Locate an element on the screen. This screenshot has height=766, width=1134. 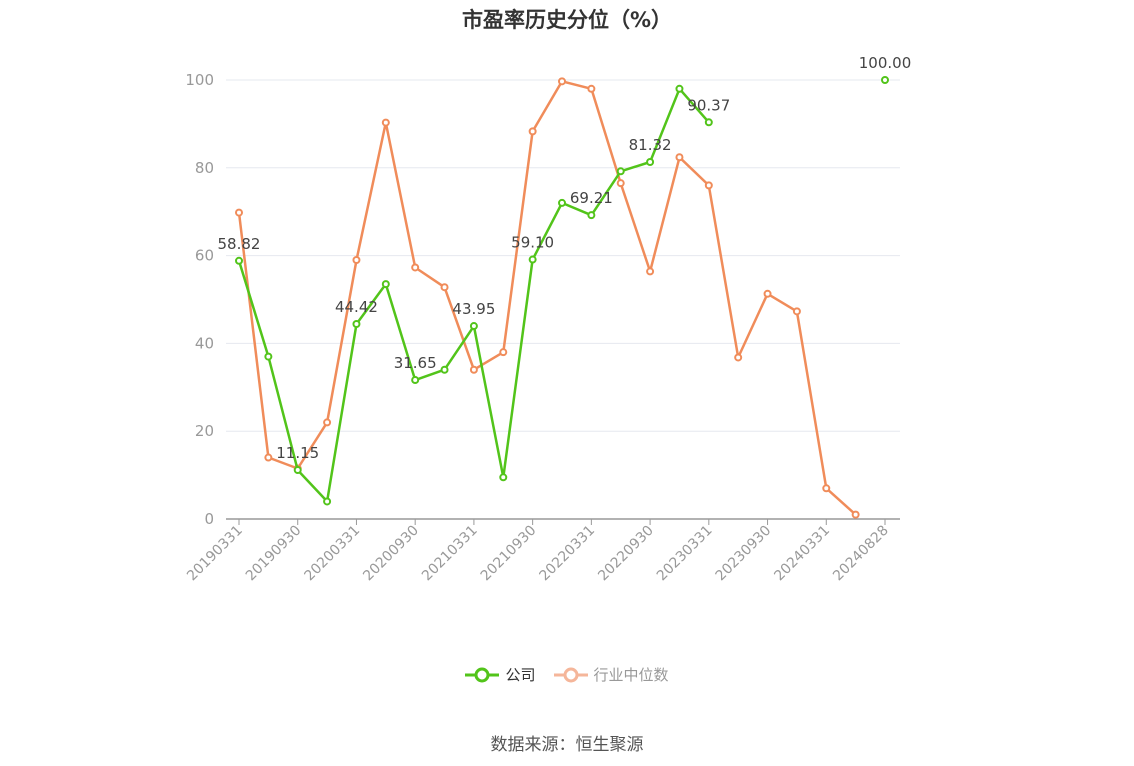
legend-item-industry-median: 行业中位数 is located at coordinates (611, 674).